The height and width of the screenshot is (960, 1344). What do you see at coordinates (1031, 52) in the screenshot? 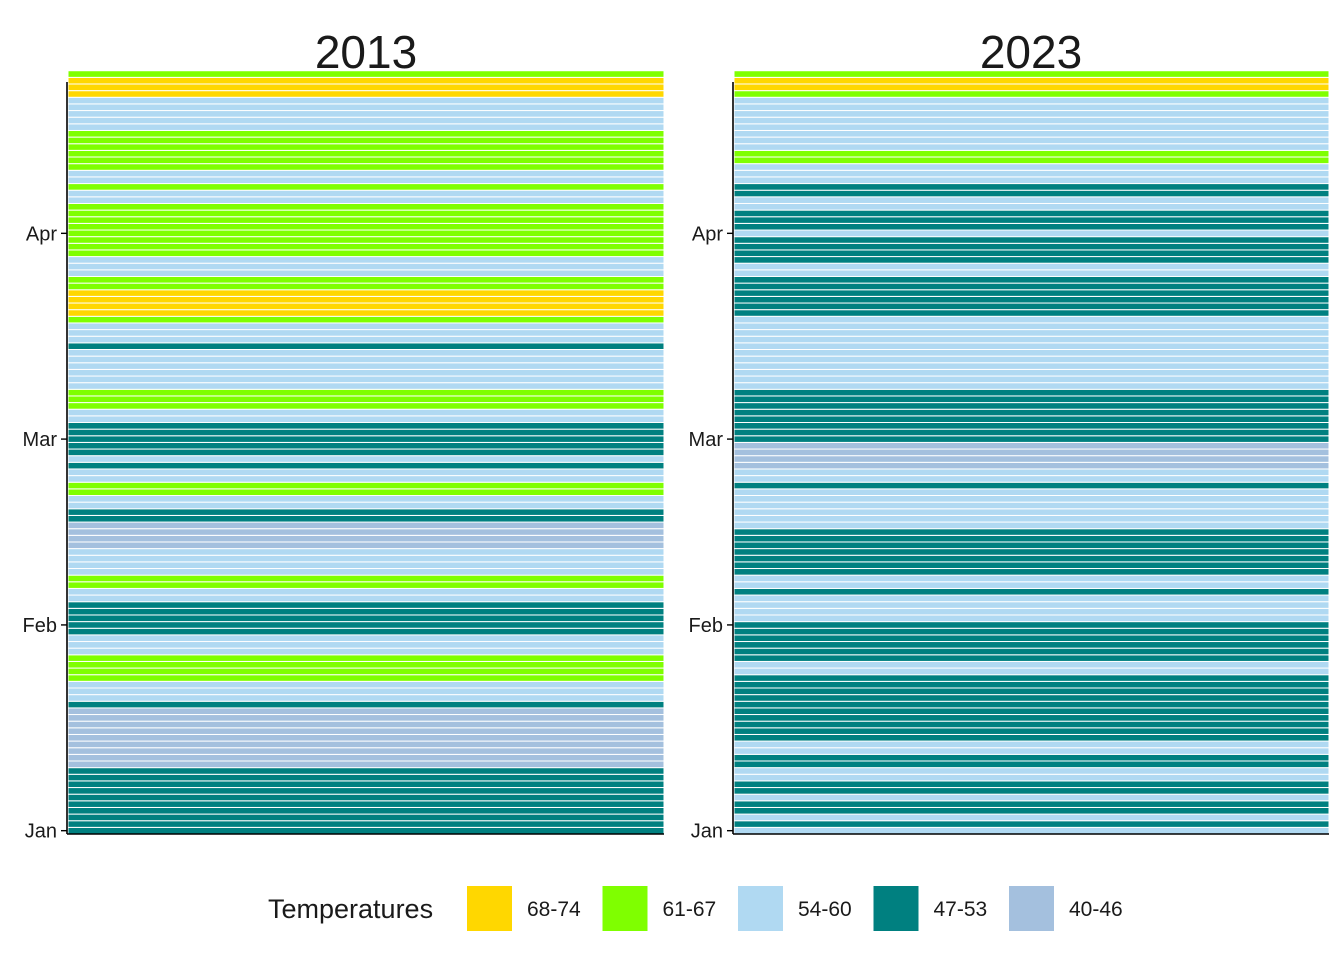
I see `panel-title-2023: 2023` at bounding box center [1031, 52].